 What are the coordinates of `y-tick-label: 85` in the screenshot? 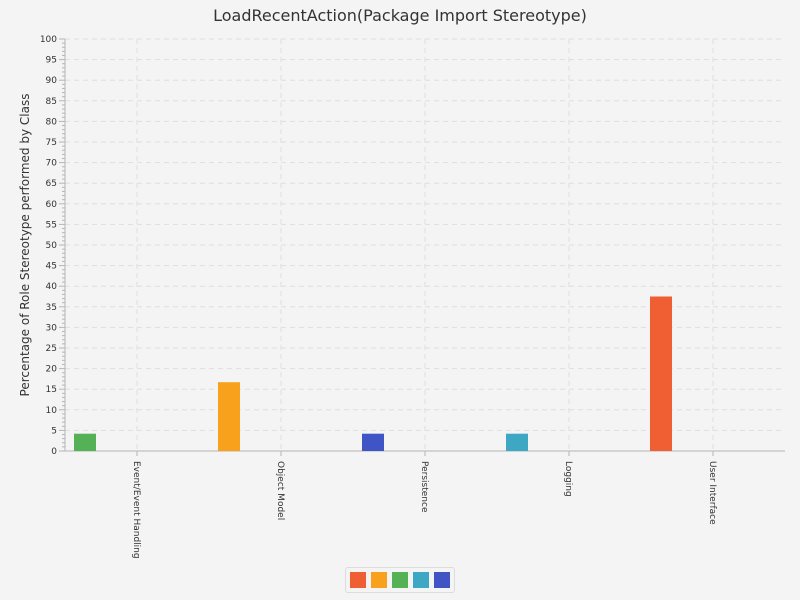 It's located at (51, 102).